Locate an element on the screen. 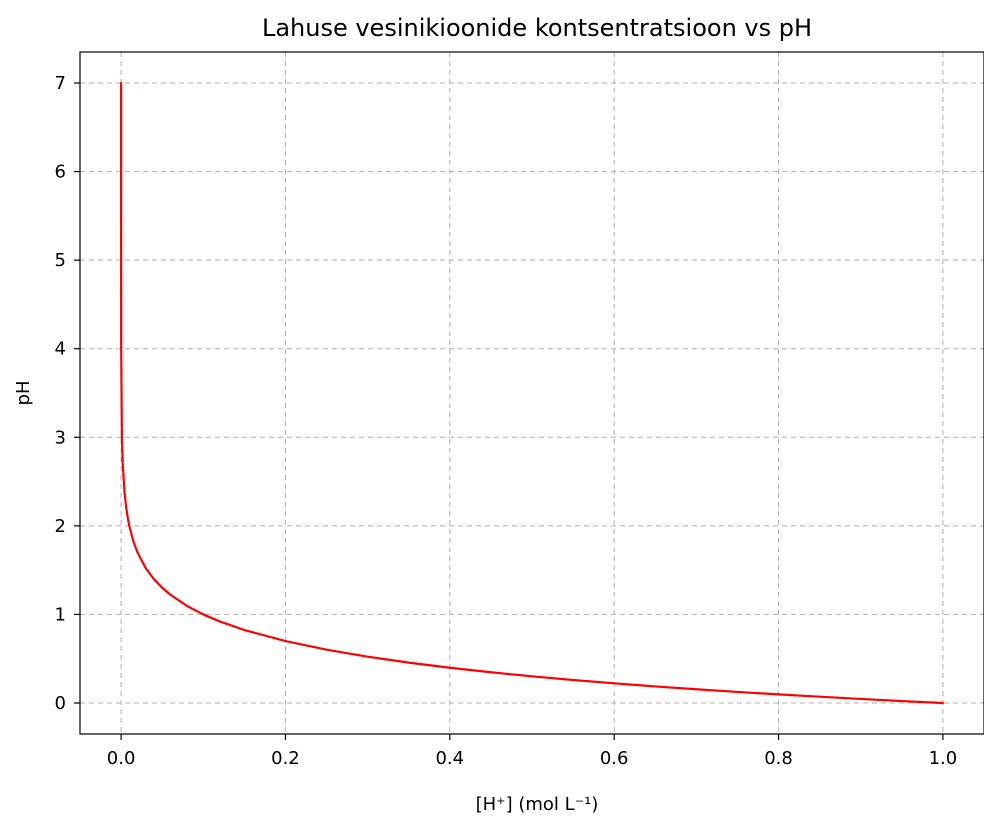 The height and width of the screenshot is (818, 984). x-tick-label: 1.0 is located at coordinates (943, 758).